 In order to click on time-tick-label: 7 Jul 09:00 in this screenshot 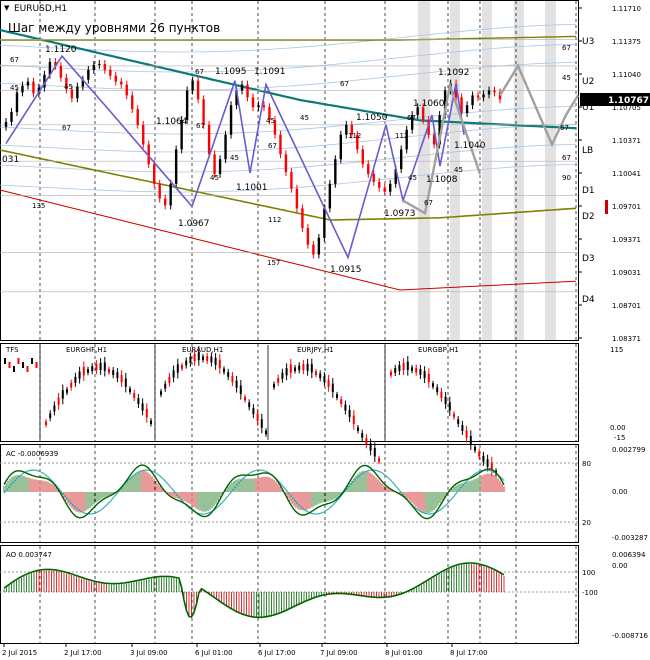, I will do `click(339, 653)`.